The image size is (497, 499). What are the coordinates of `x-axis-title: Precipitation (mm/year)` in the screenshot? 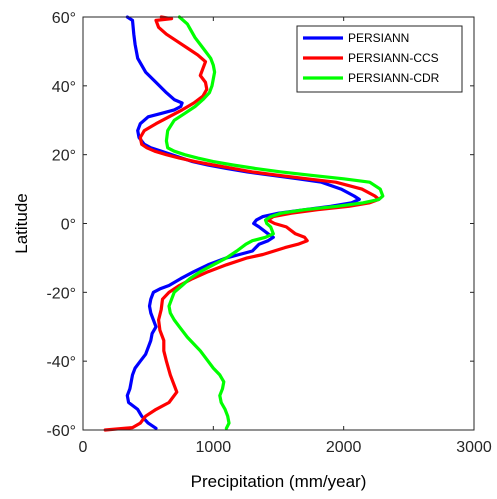 It's located at (279, 481).